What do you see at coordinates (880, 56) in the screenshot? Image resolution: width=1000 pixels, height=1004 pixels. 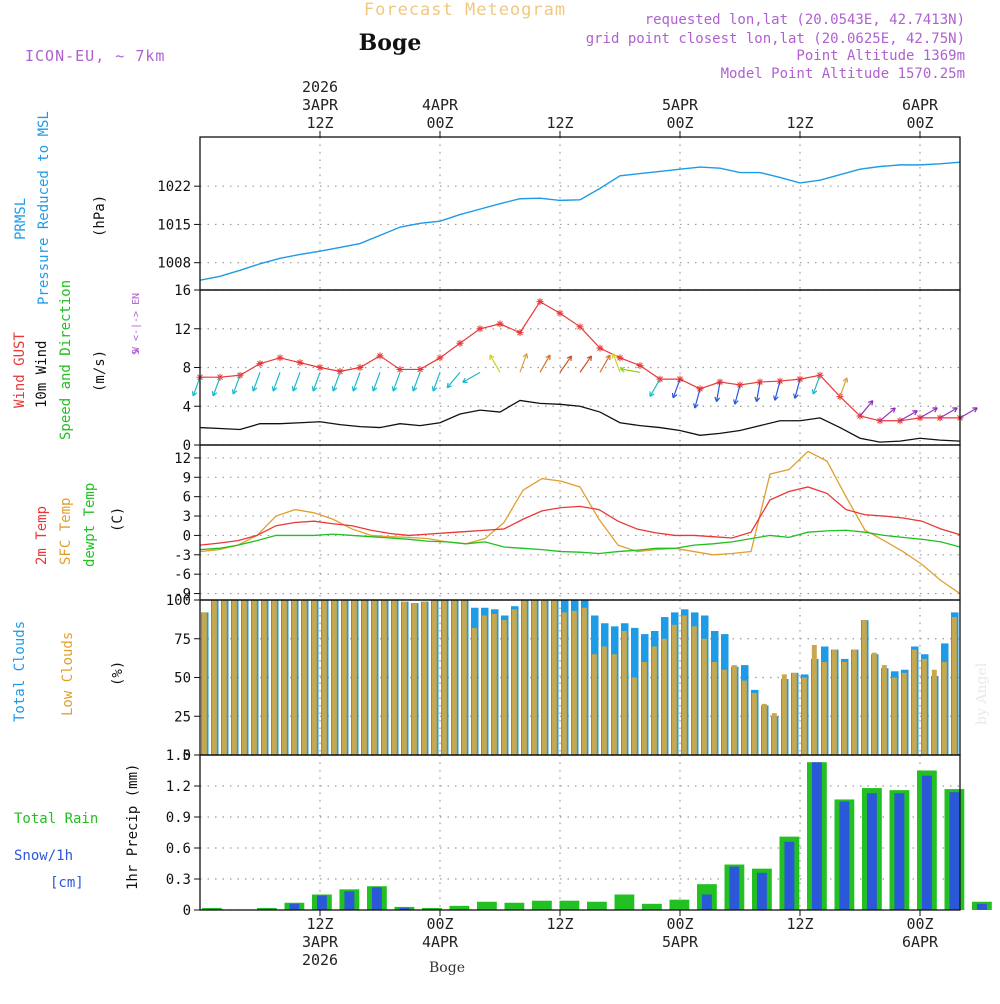 I see `point-altitude: Point Altitude 1369m` at bounding box center [880, 56].